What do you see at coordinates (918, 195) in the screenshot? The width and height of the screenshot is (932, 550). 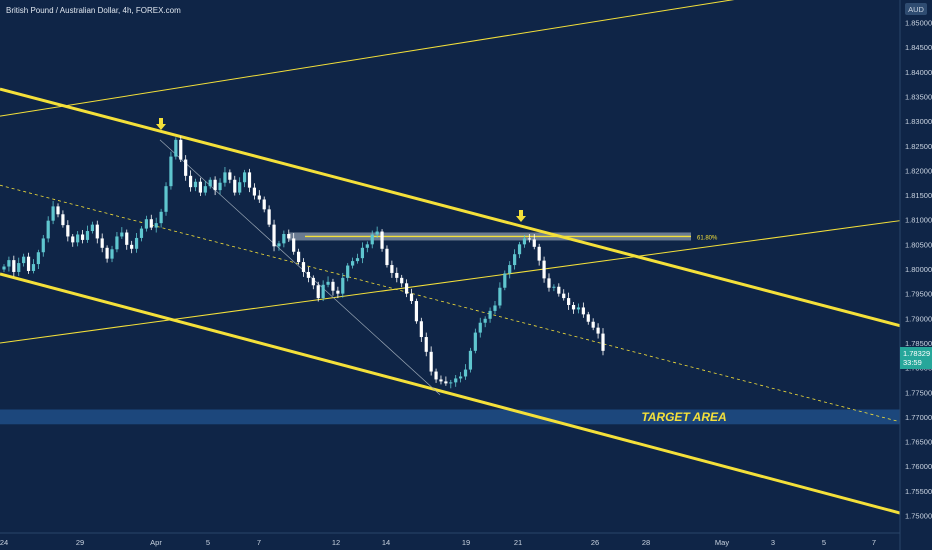 I see `y-tick-label: 1.81500` at bounding box center [918, 195].